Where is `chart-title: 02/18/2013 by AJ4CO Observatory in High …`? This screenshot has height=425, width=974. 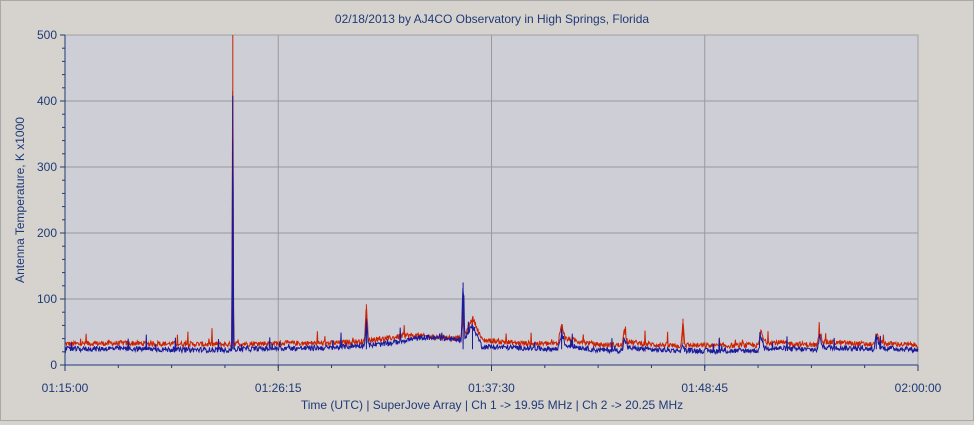
chart-title: 02/18/2013 by AJ4CO Observatory in High … is located at coordinates (492, 19).